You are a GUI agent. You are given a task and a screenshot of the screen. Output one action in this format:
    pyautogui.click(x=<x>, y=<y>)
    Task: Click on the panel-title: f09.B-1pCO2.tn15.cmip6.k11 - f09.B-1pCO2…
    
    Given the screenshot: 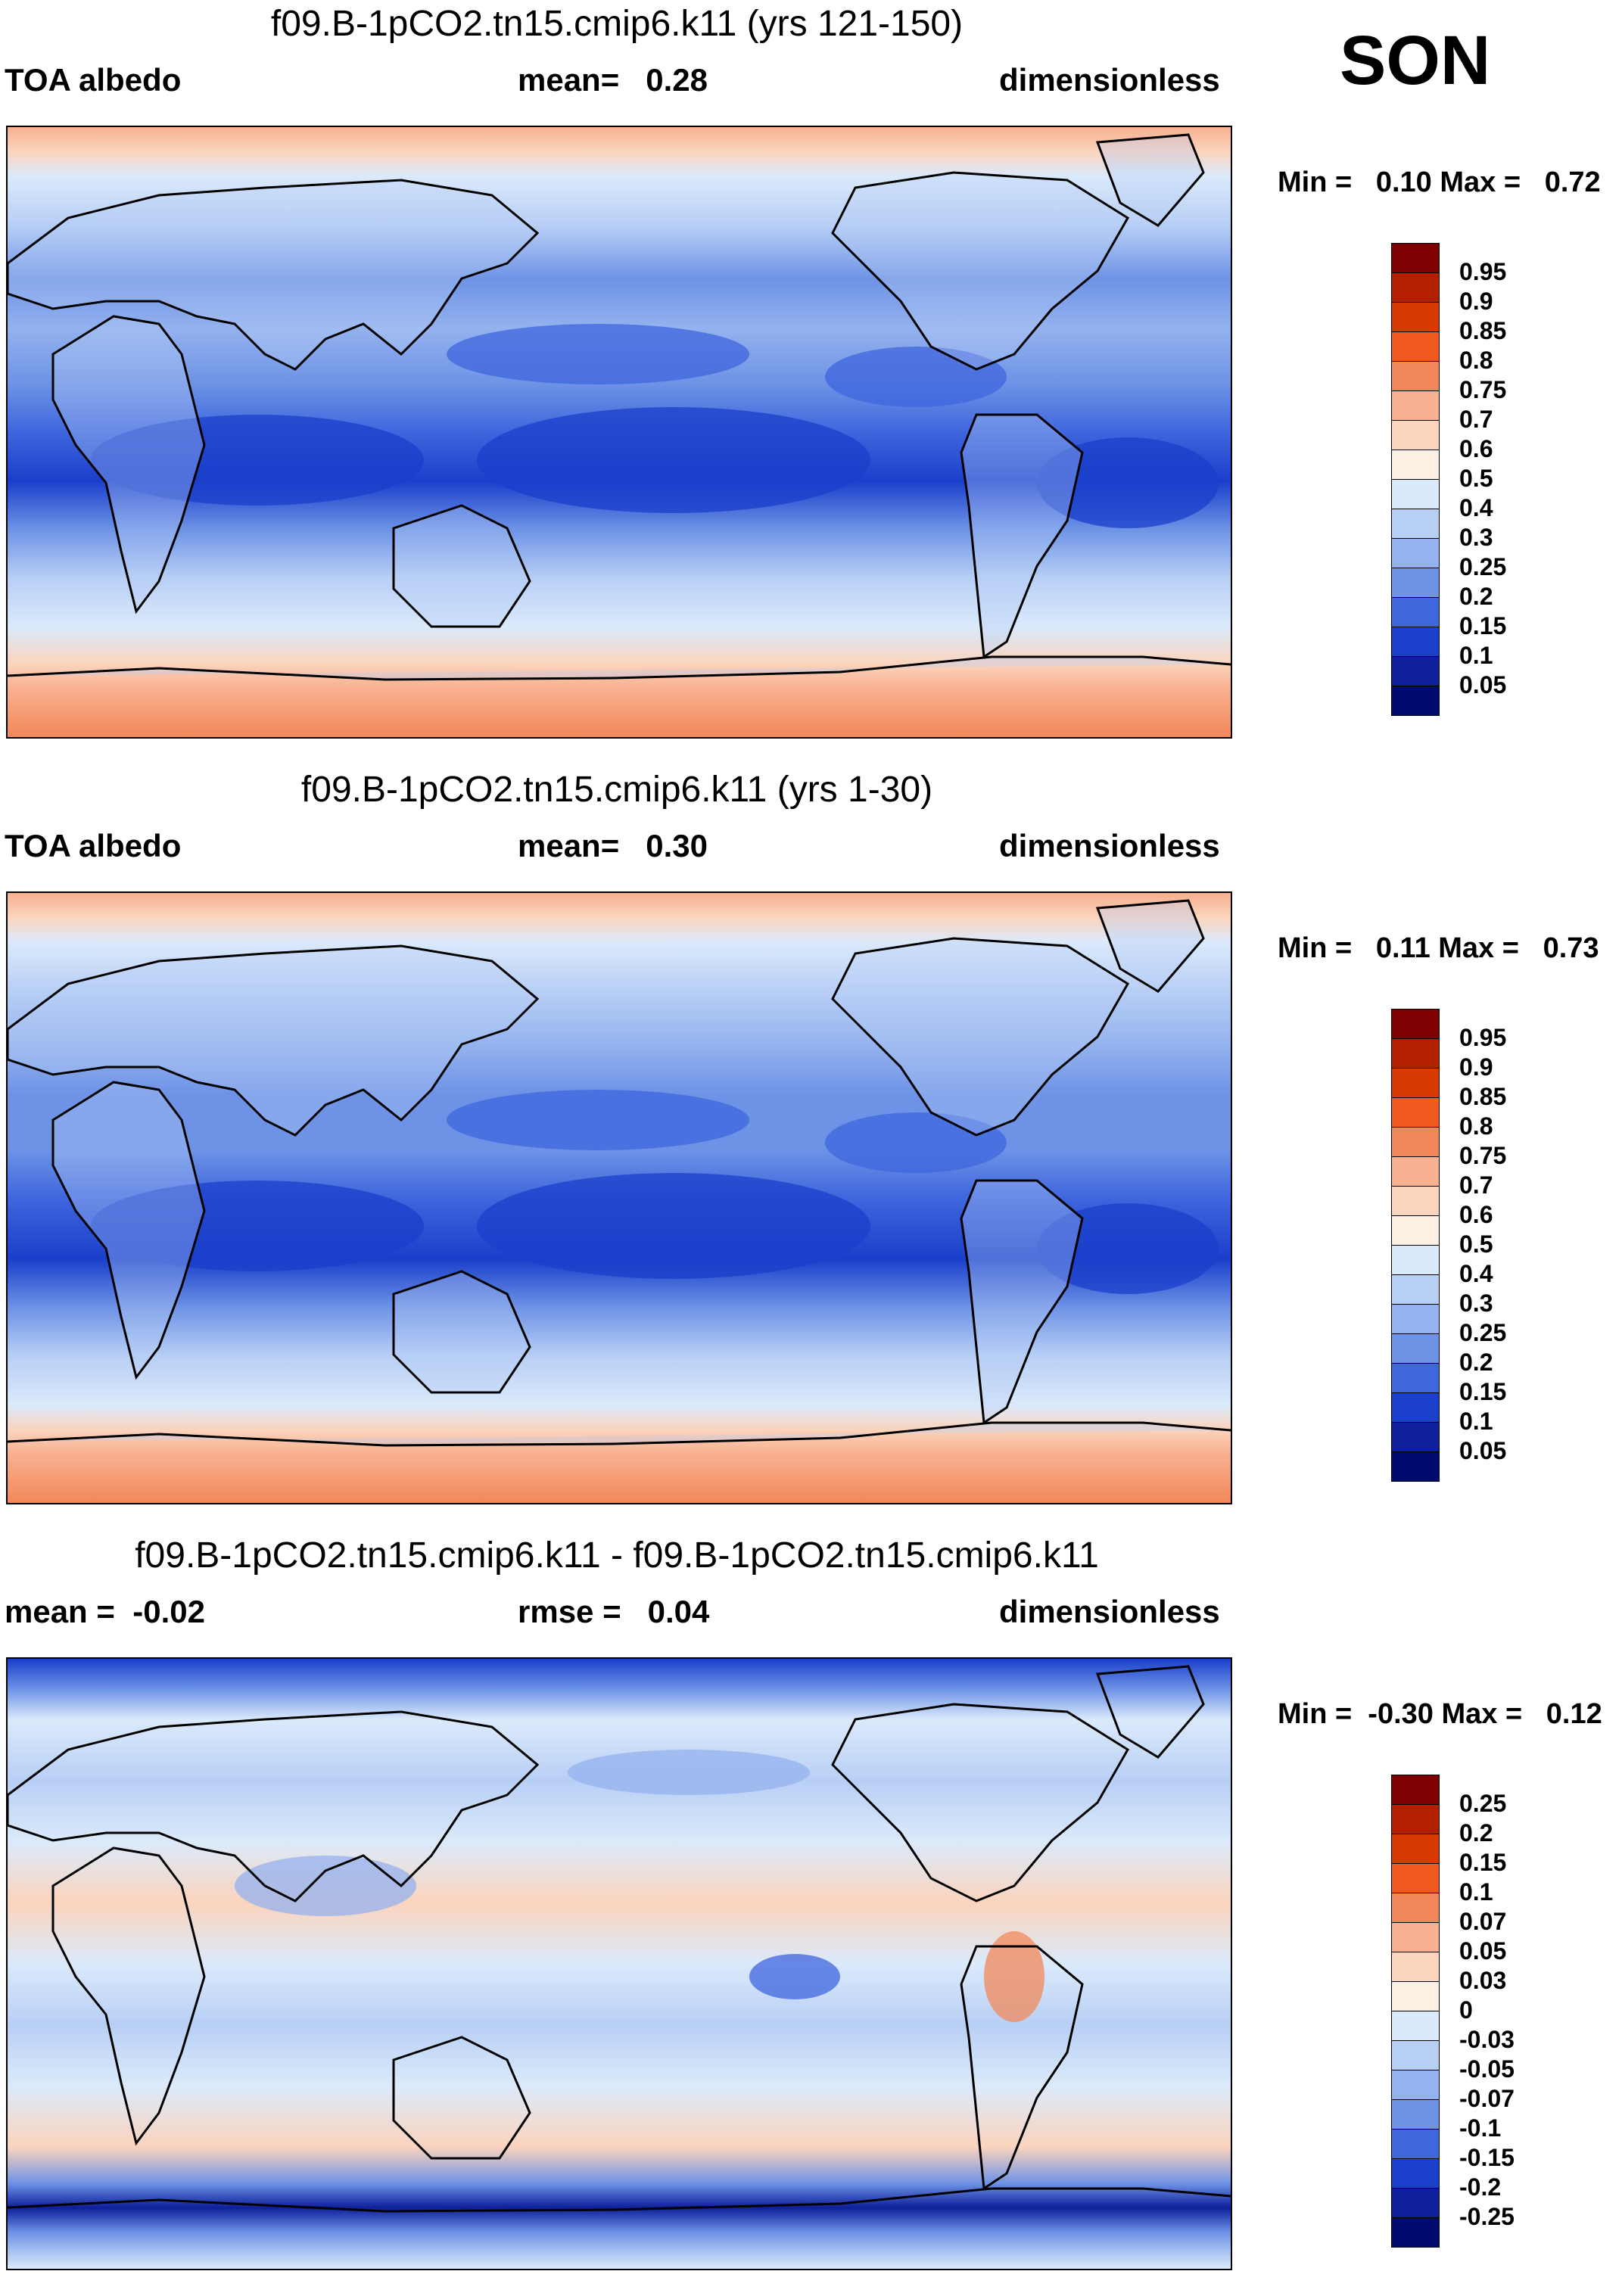 What is the action you would take?
    pyautogui.click(x=617, y=1555)
    